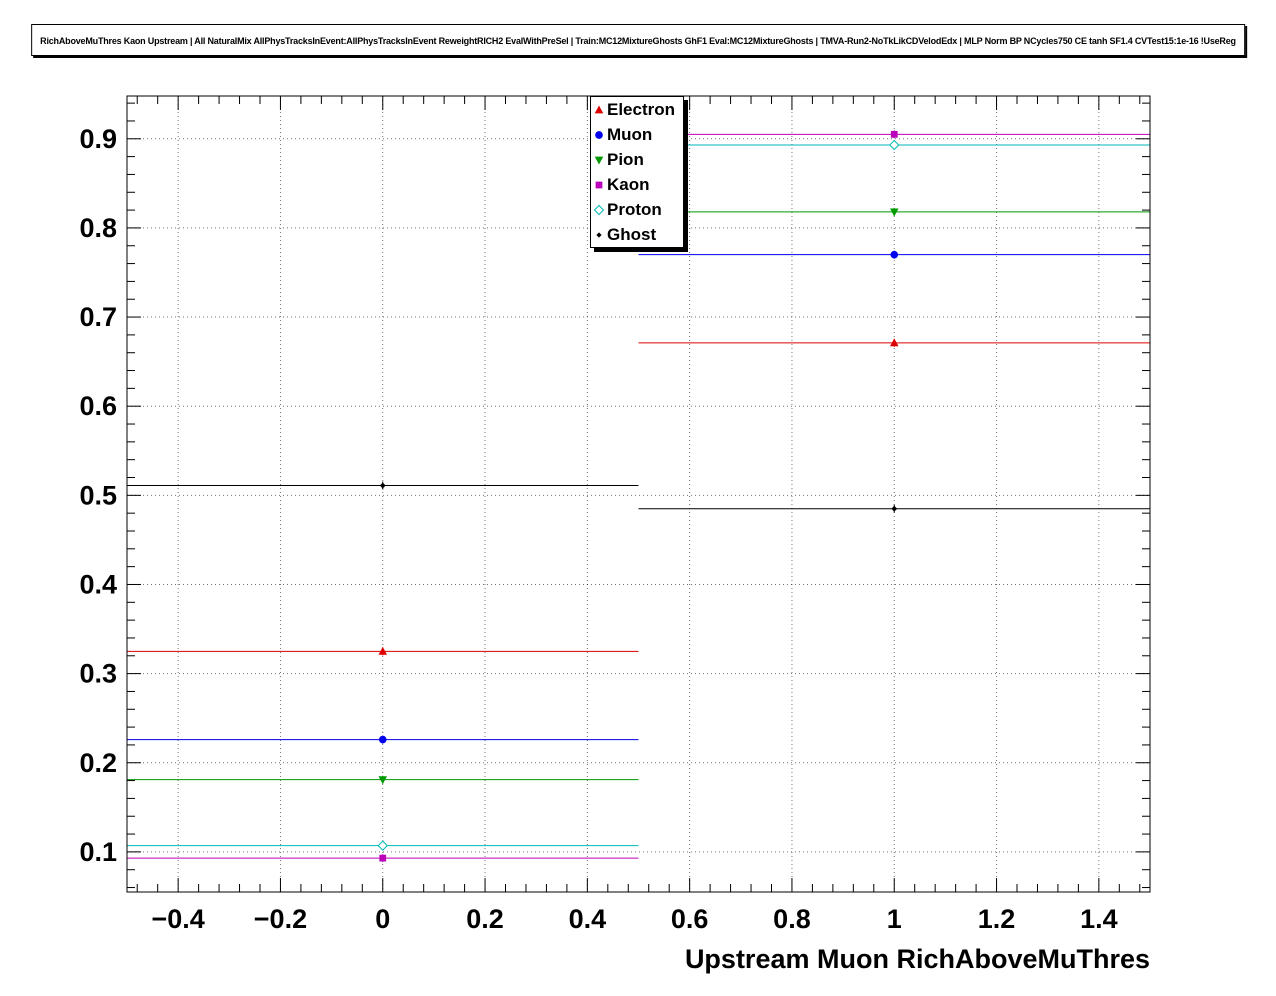  I want to click on legend-entry-proton: Proton, so click(637, 209).